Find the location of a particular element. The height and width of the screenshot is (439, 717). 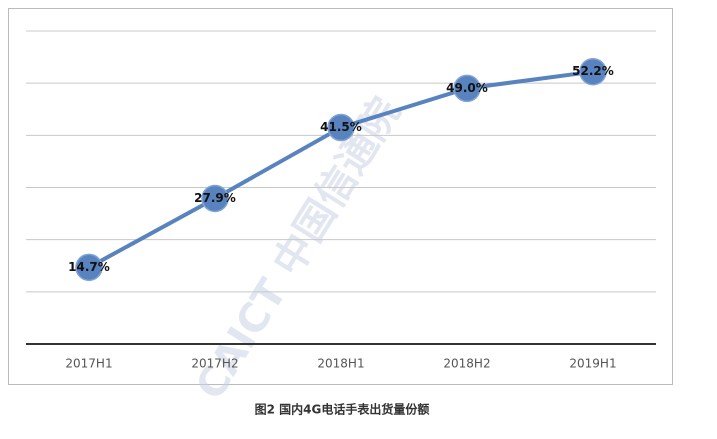

value-label: 52.2% is located at coordinates (593, 71).